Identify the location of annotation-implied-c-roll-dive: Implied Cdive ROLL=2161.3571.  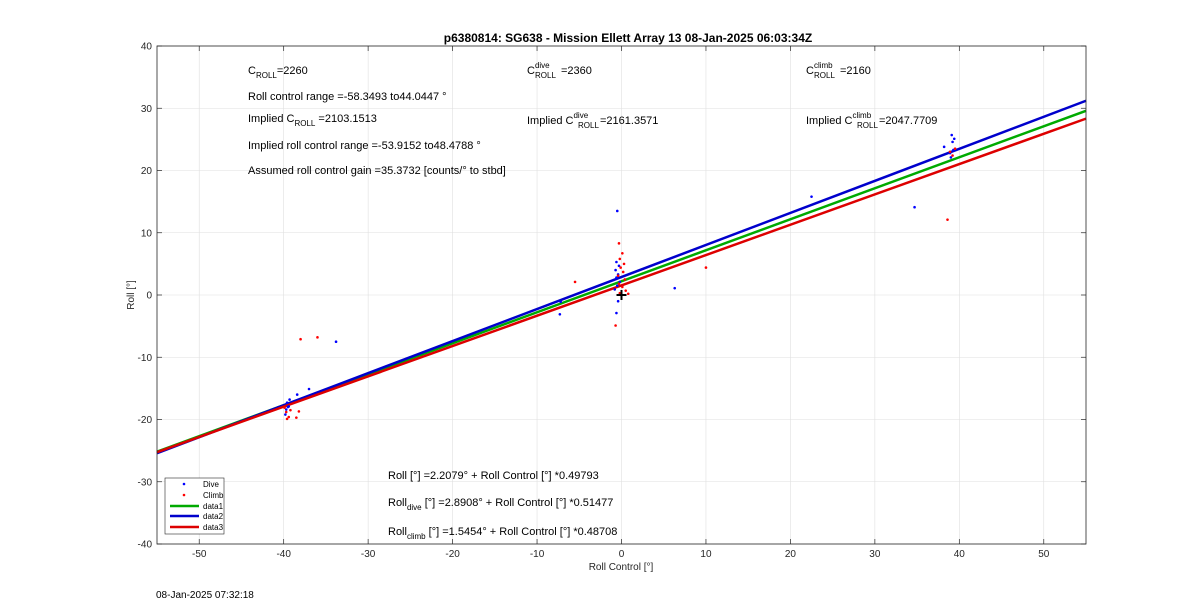
(592, 120).